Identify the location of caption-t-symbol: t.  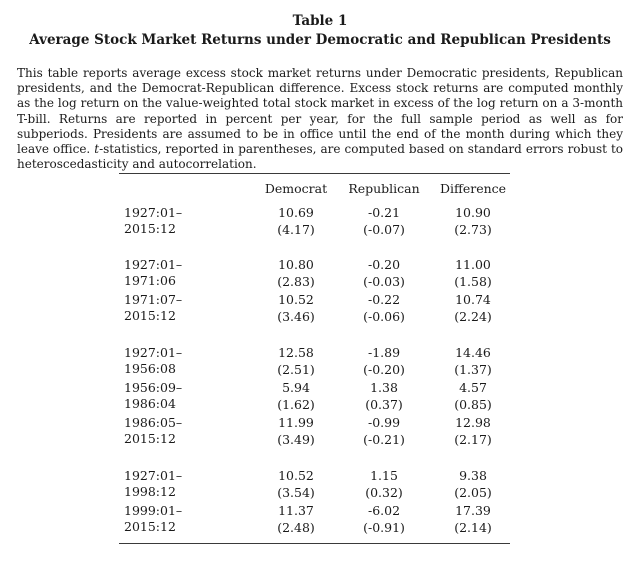
(97, 149).